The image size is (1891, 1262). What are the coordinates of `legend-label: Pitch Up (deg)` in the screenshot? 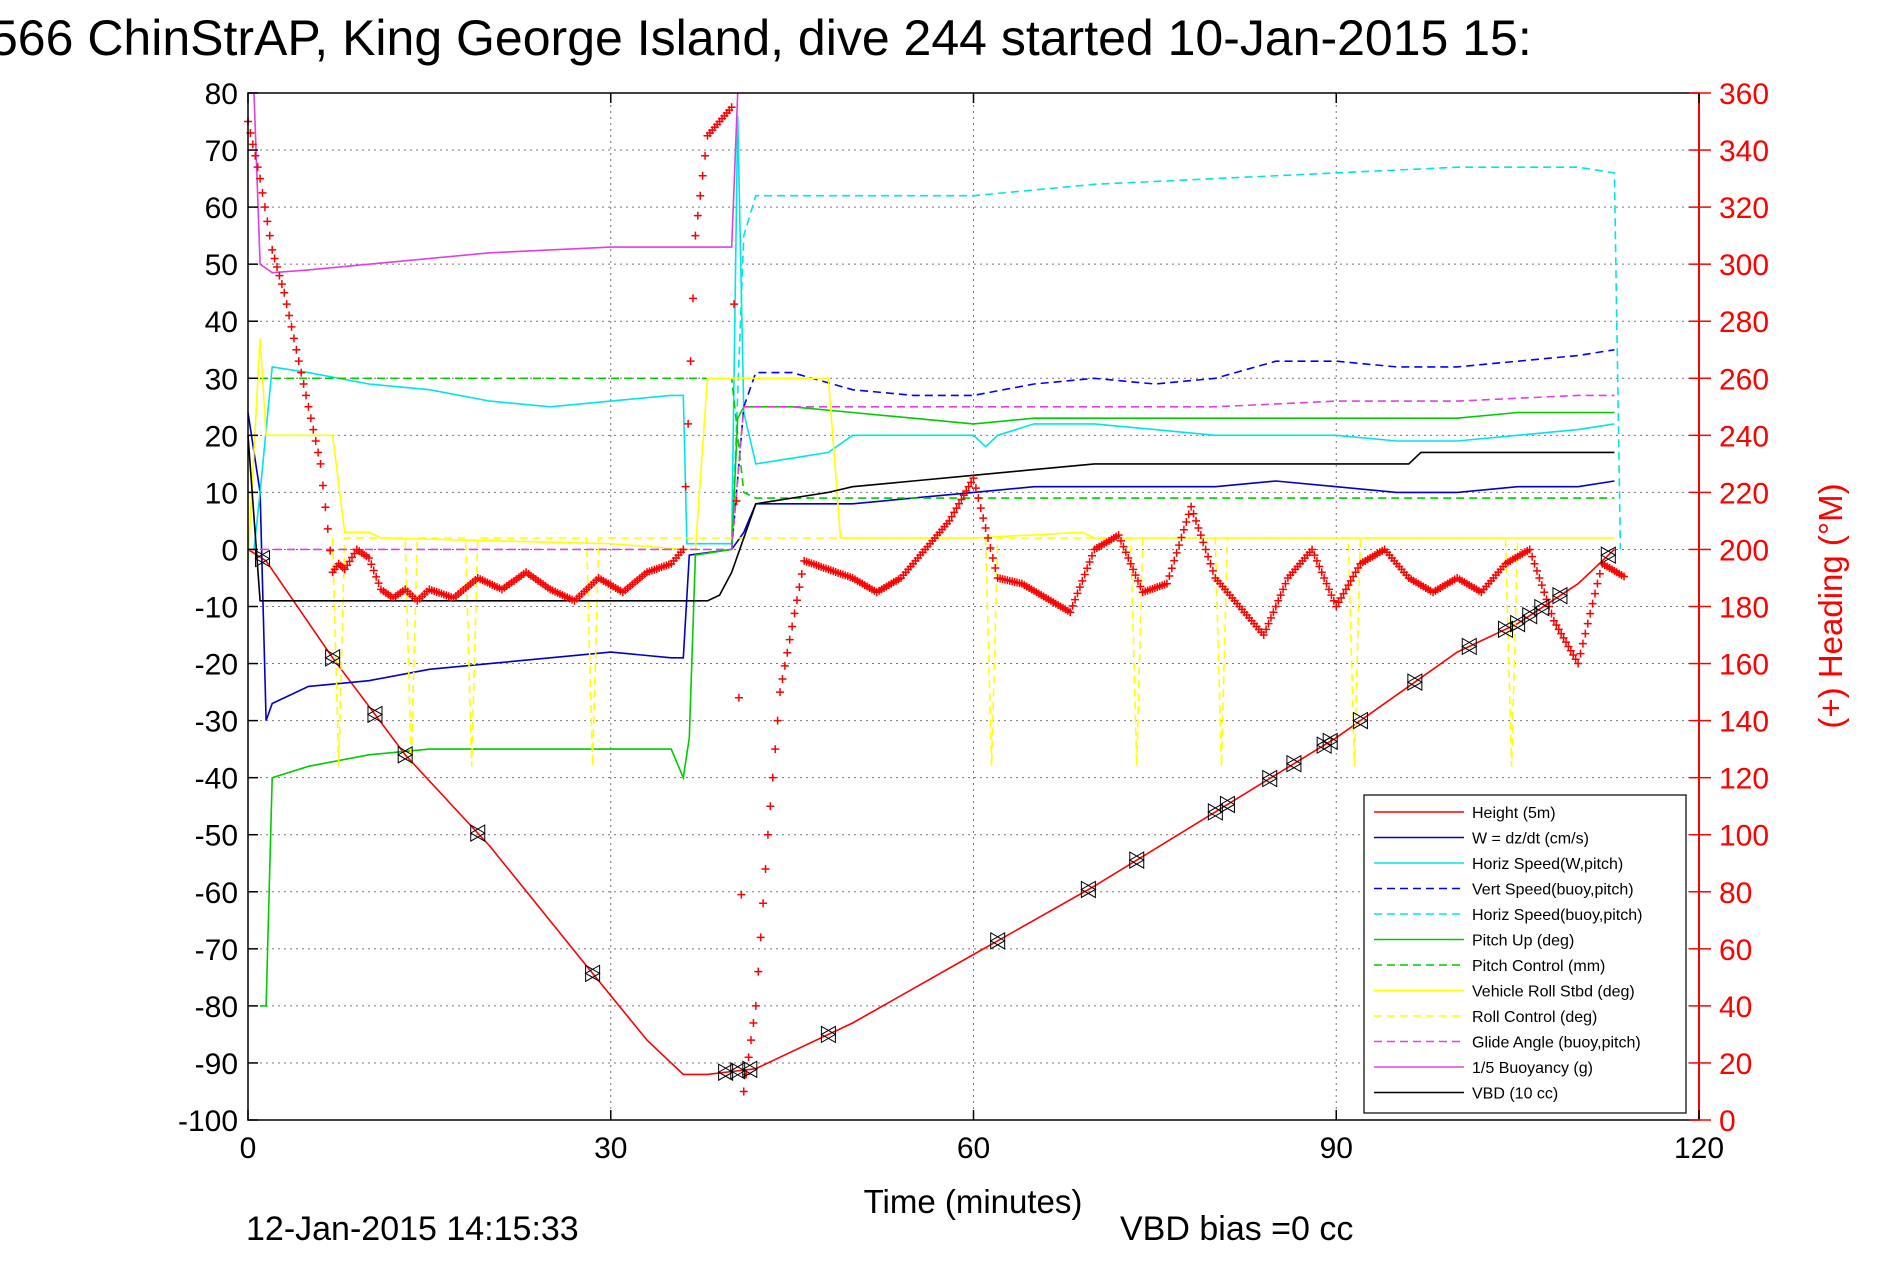 It's located at (1523, 941).